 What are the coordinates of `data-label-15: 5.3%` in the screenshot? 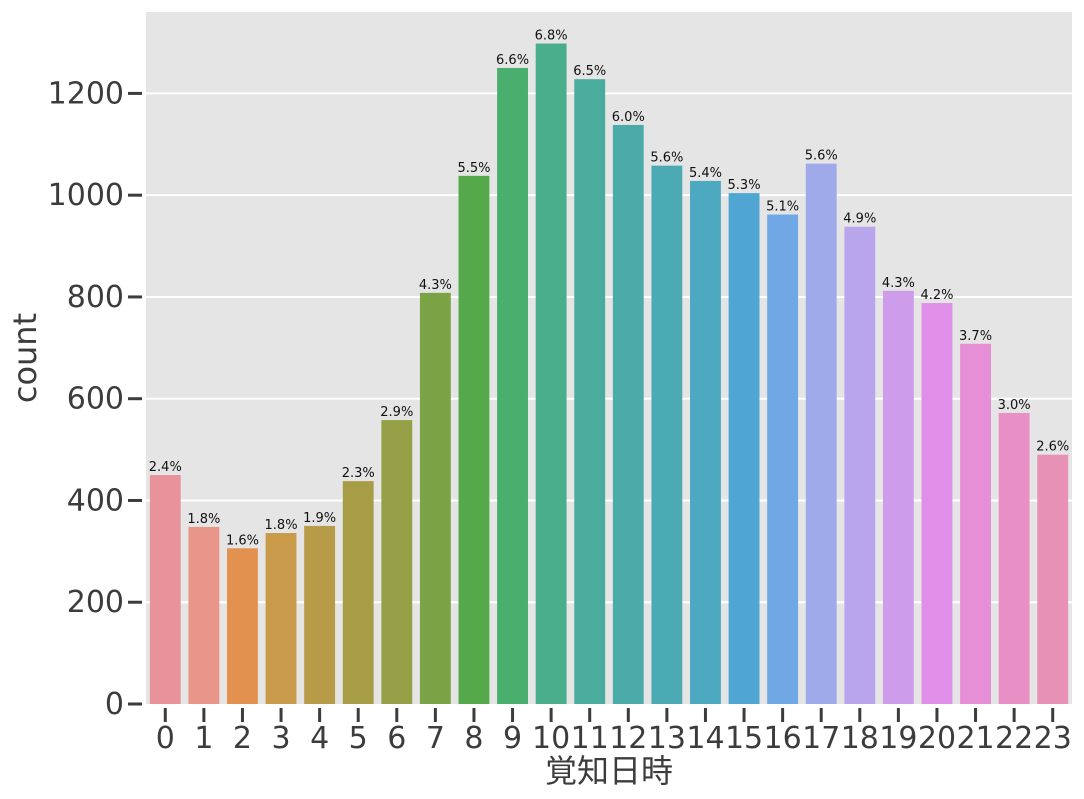 It's located at (744, 185).